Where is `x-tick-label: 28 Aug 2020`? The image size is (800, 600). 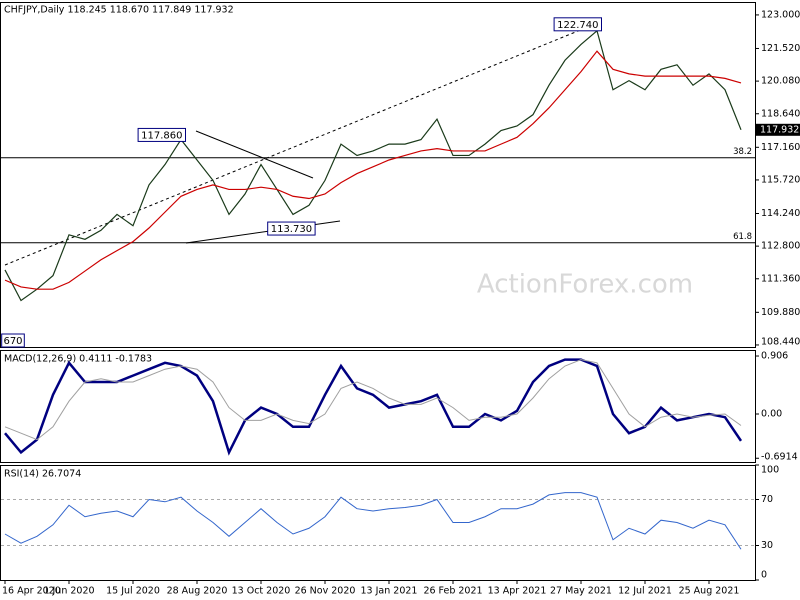 x-tick-label: 28 Aug 2020 is located at coordinates (197, 591).